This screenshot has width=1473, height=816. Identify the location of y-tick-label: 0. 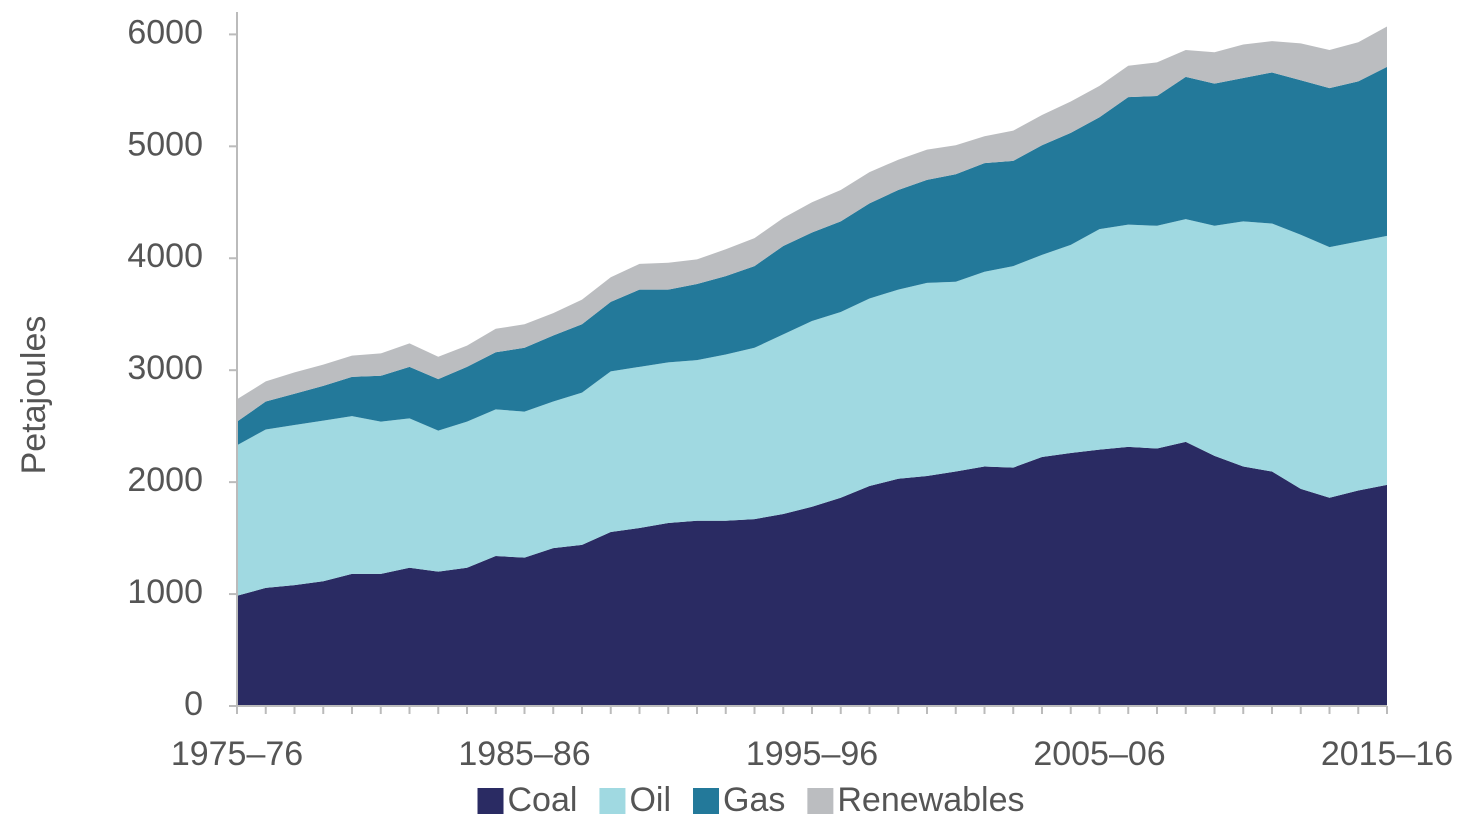
(193, 704).